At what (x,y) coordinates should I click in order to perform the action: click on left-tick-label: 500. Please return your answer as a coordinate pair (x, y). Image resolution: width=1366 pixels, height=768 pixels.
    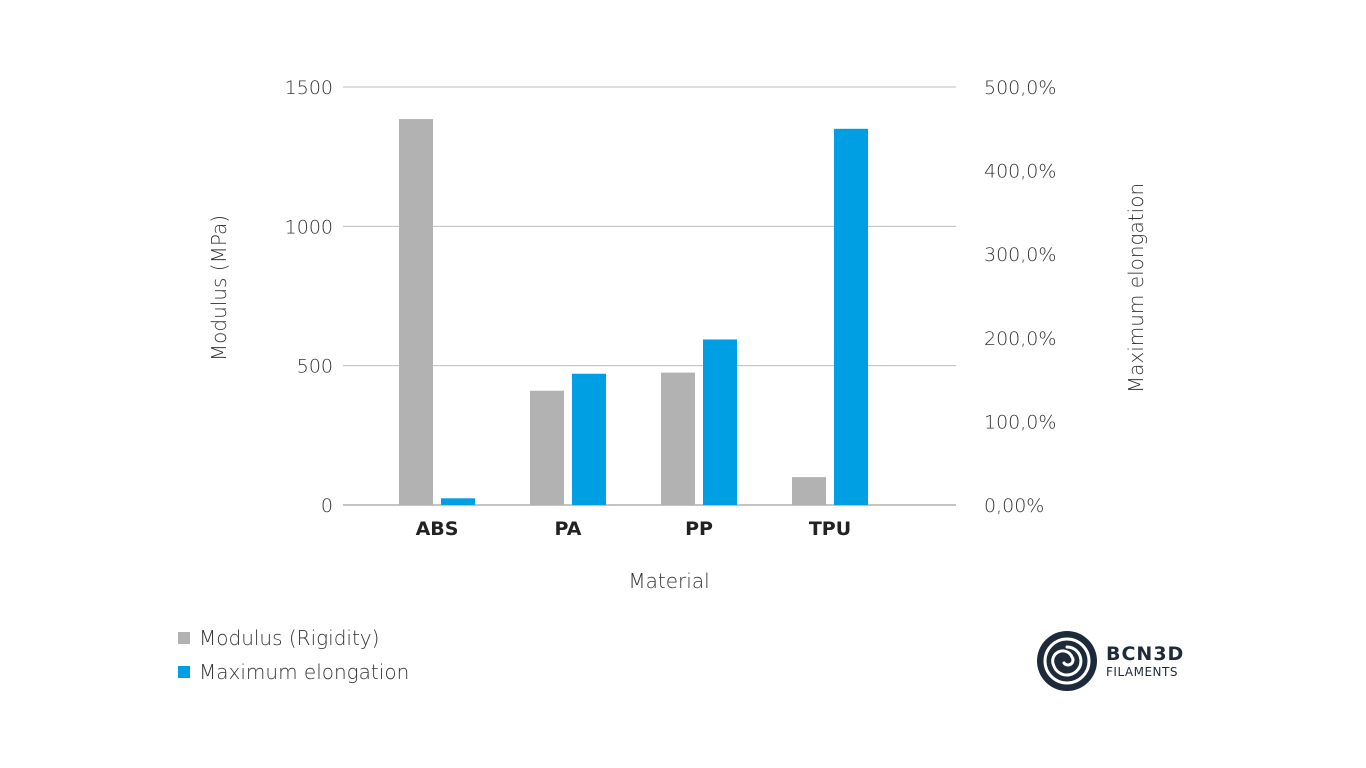
    Looking at the image, I should click on (315, 367).